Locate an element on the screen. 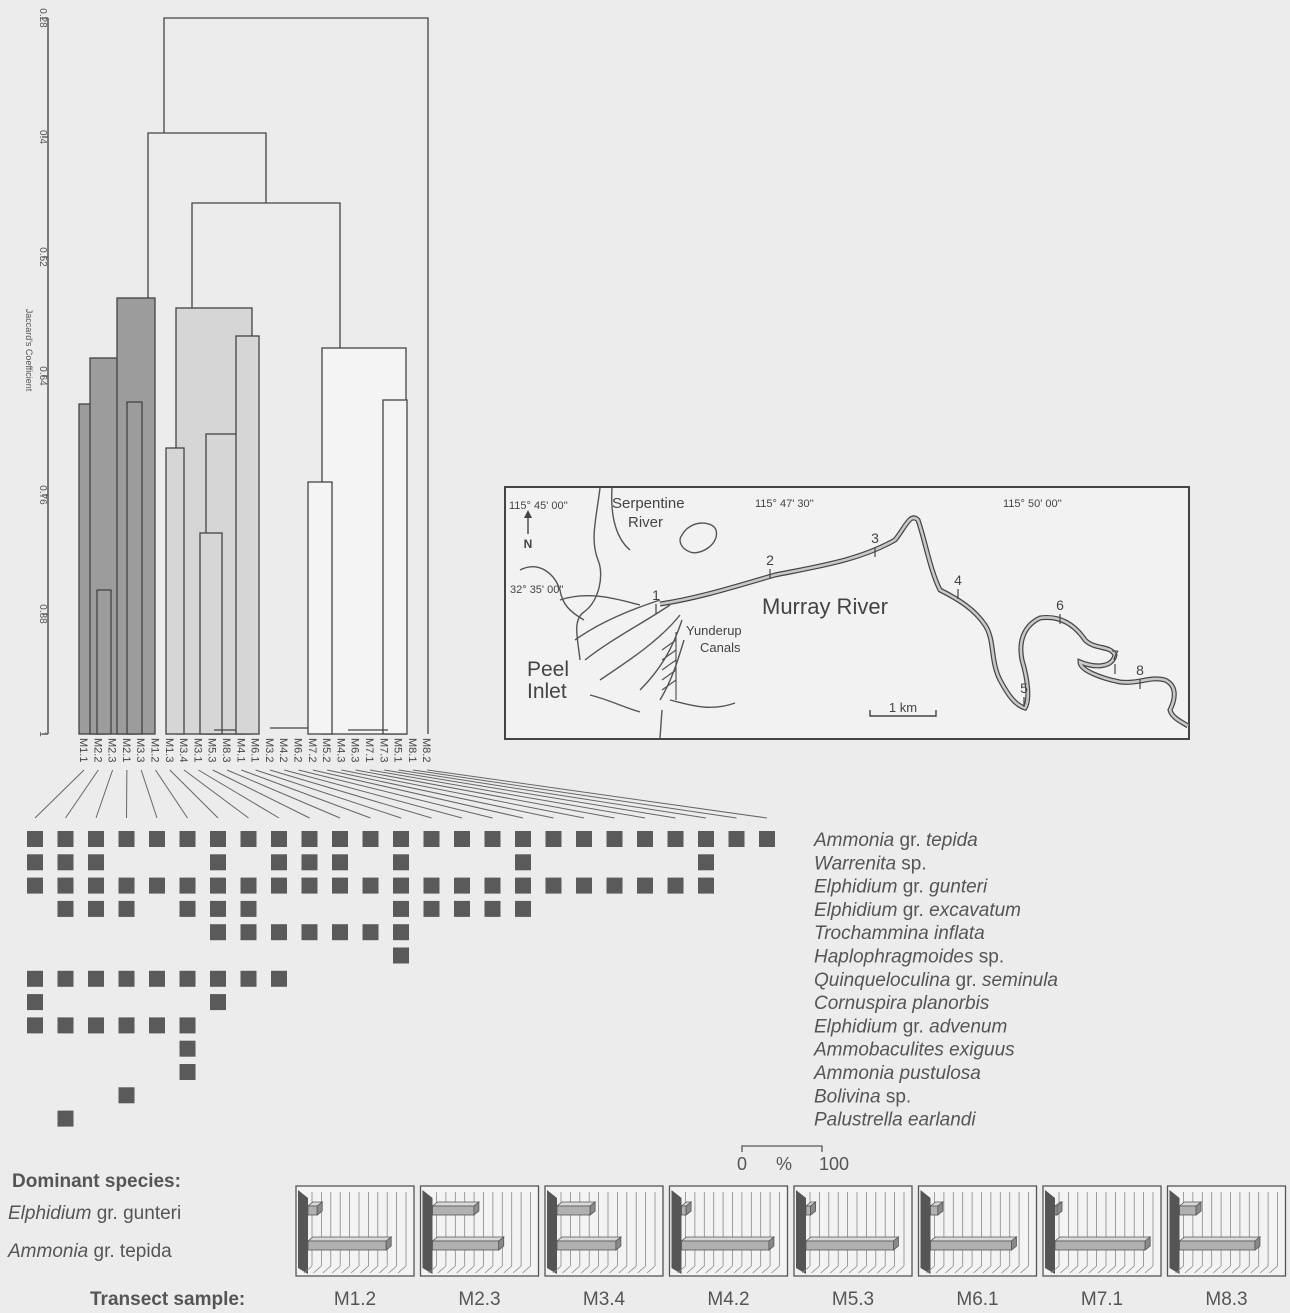 This screenshot has width=1290, height=1313. map-frame is located at coordinates (847, 613).